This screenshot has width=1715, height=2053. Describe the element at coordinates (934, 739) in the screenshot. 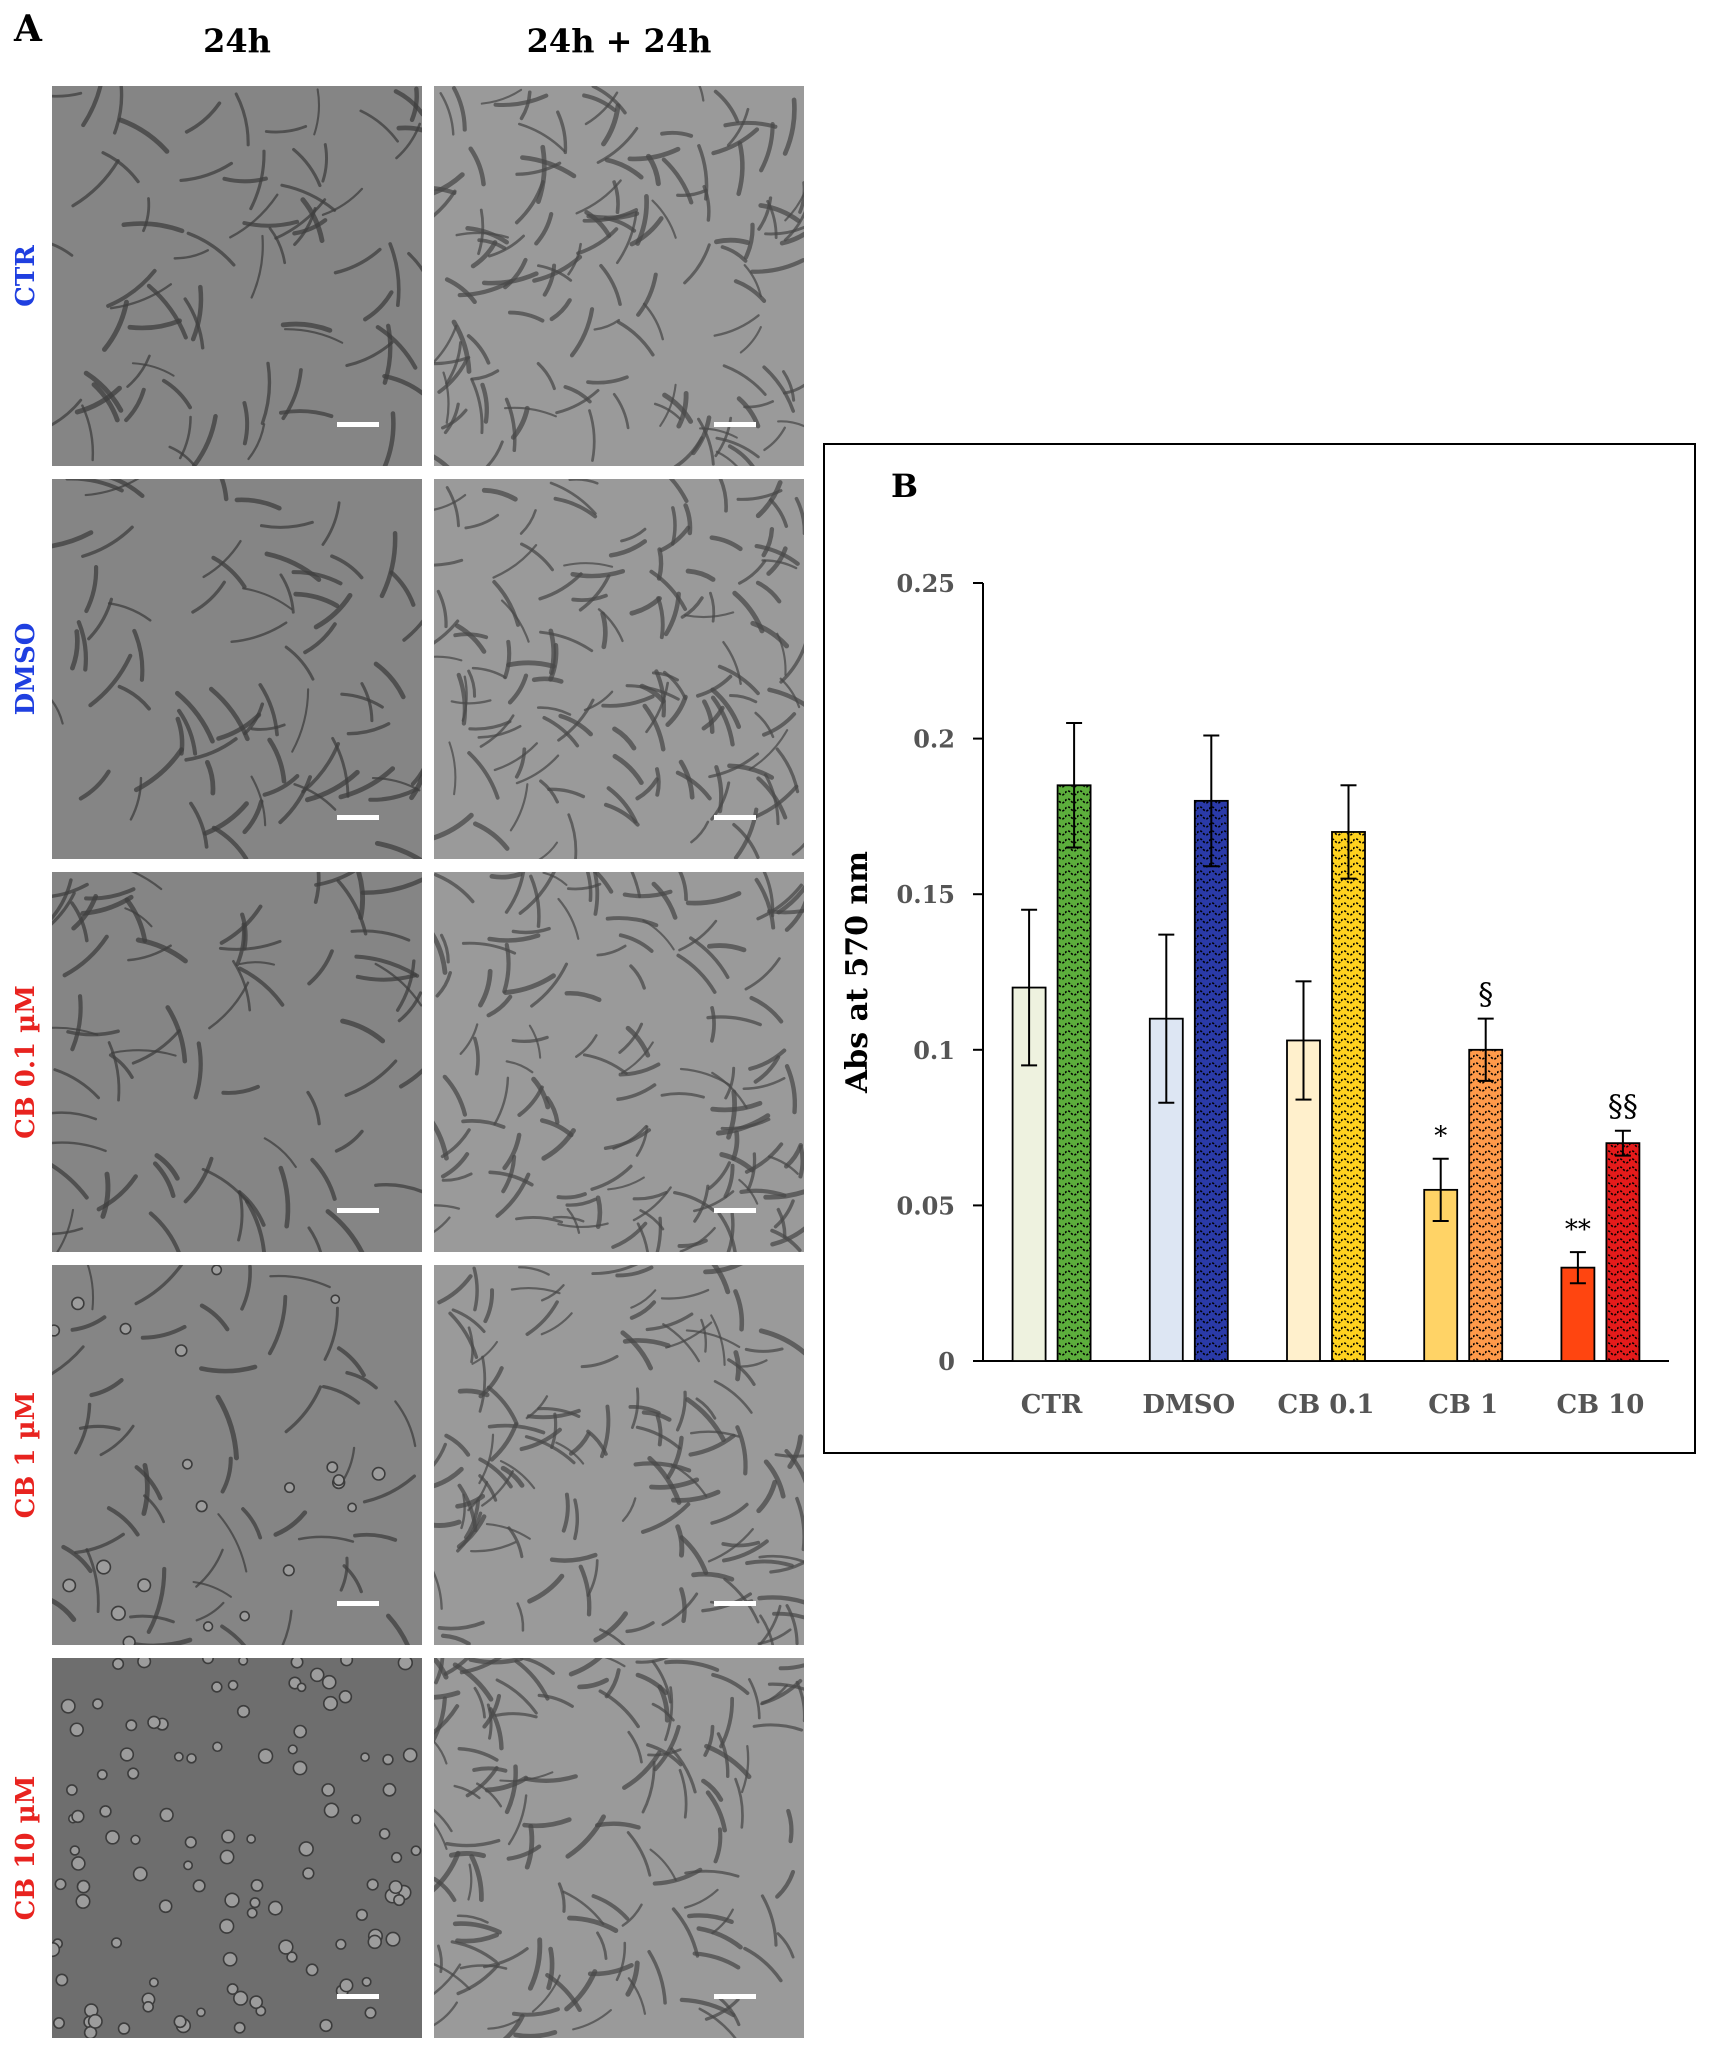

I see `y-tick-label-4: 0.2` at that location.